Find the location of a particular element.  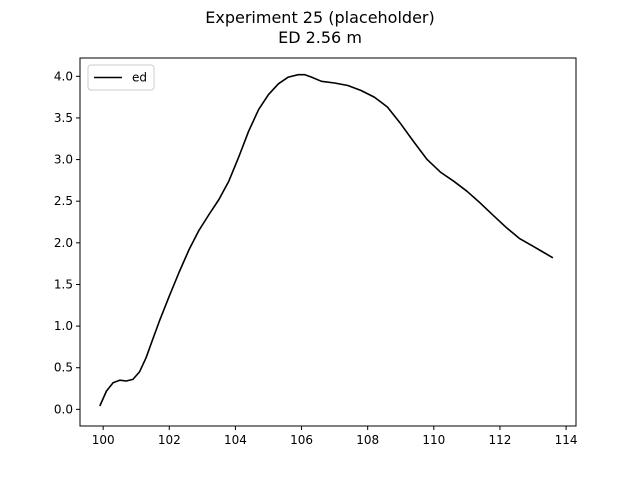

y-tick-label: 0.0 is located at coordinates (63, 409).